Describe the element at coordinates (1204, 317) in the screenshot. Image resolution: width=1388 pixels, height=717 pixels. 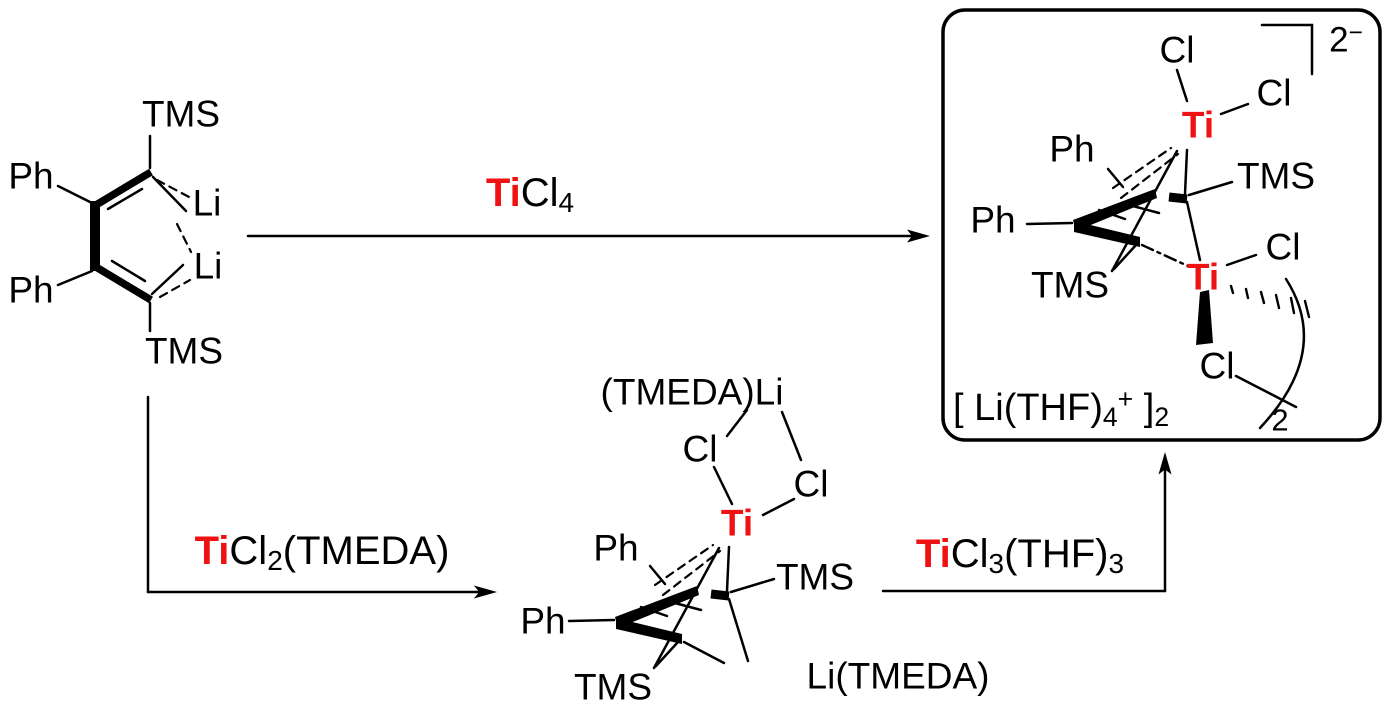
I see `solid-wedge` at that location.